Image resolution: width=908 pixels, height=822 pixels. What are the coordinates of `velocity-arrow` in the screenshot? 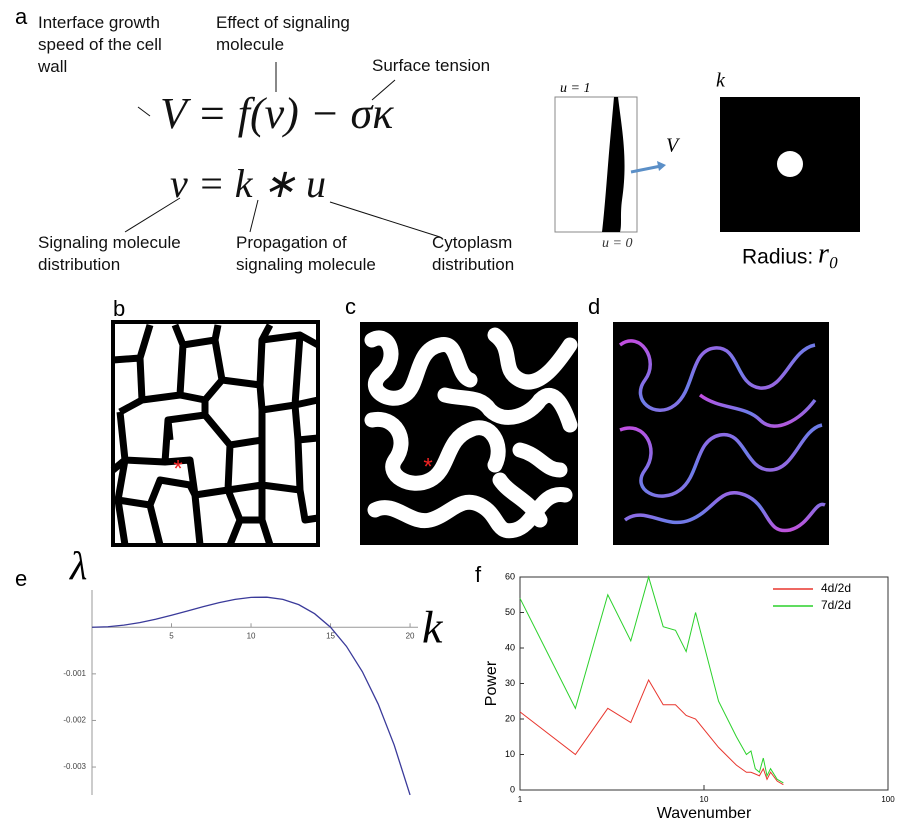 It's located at (646, 169).